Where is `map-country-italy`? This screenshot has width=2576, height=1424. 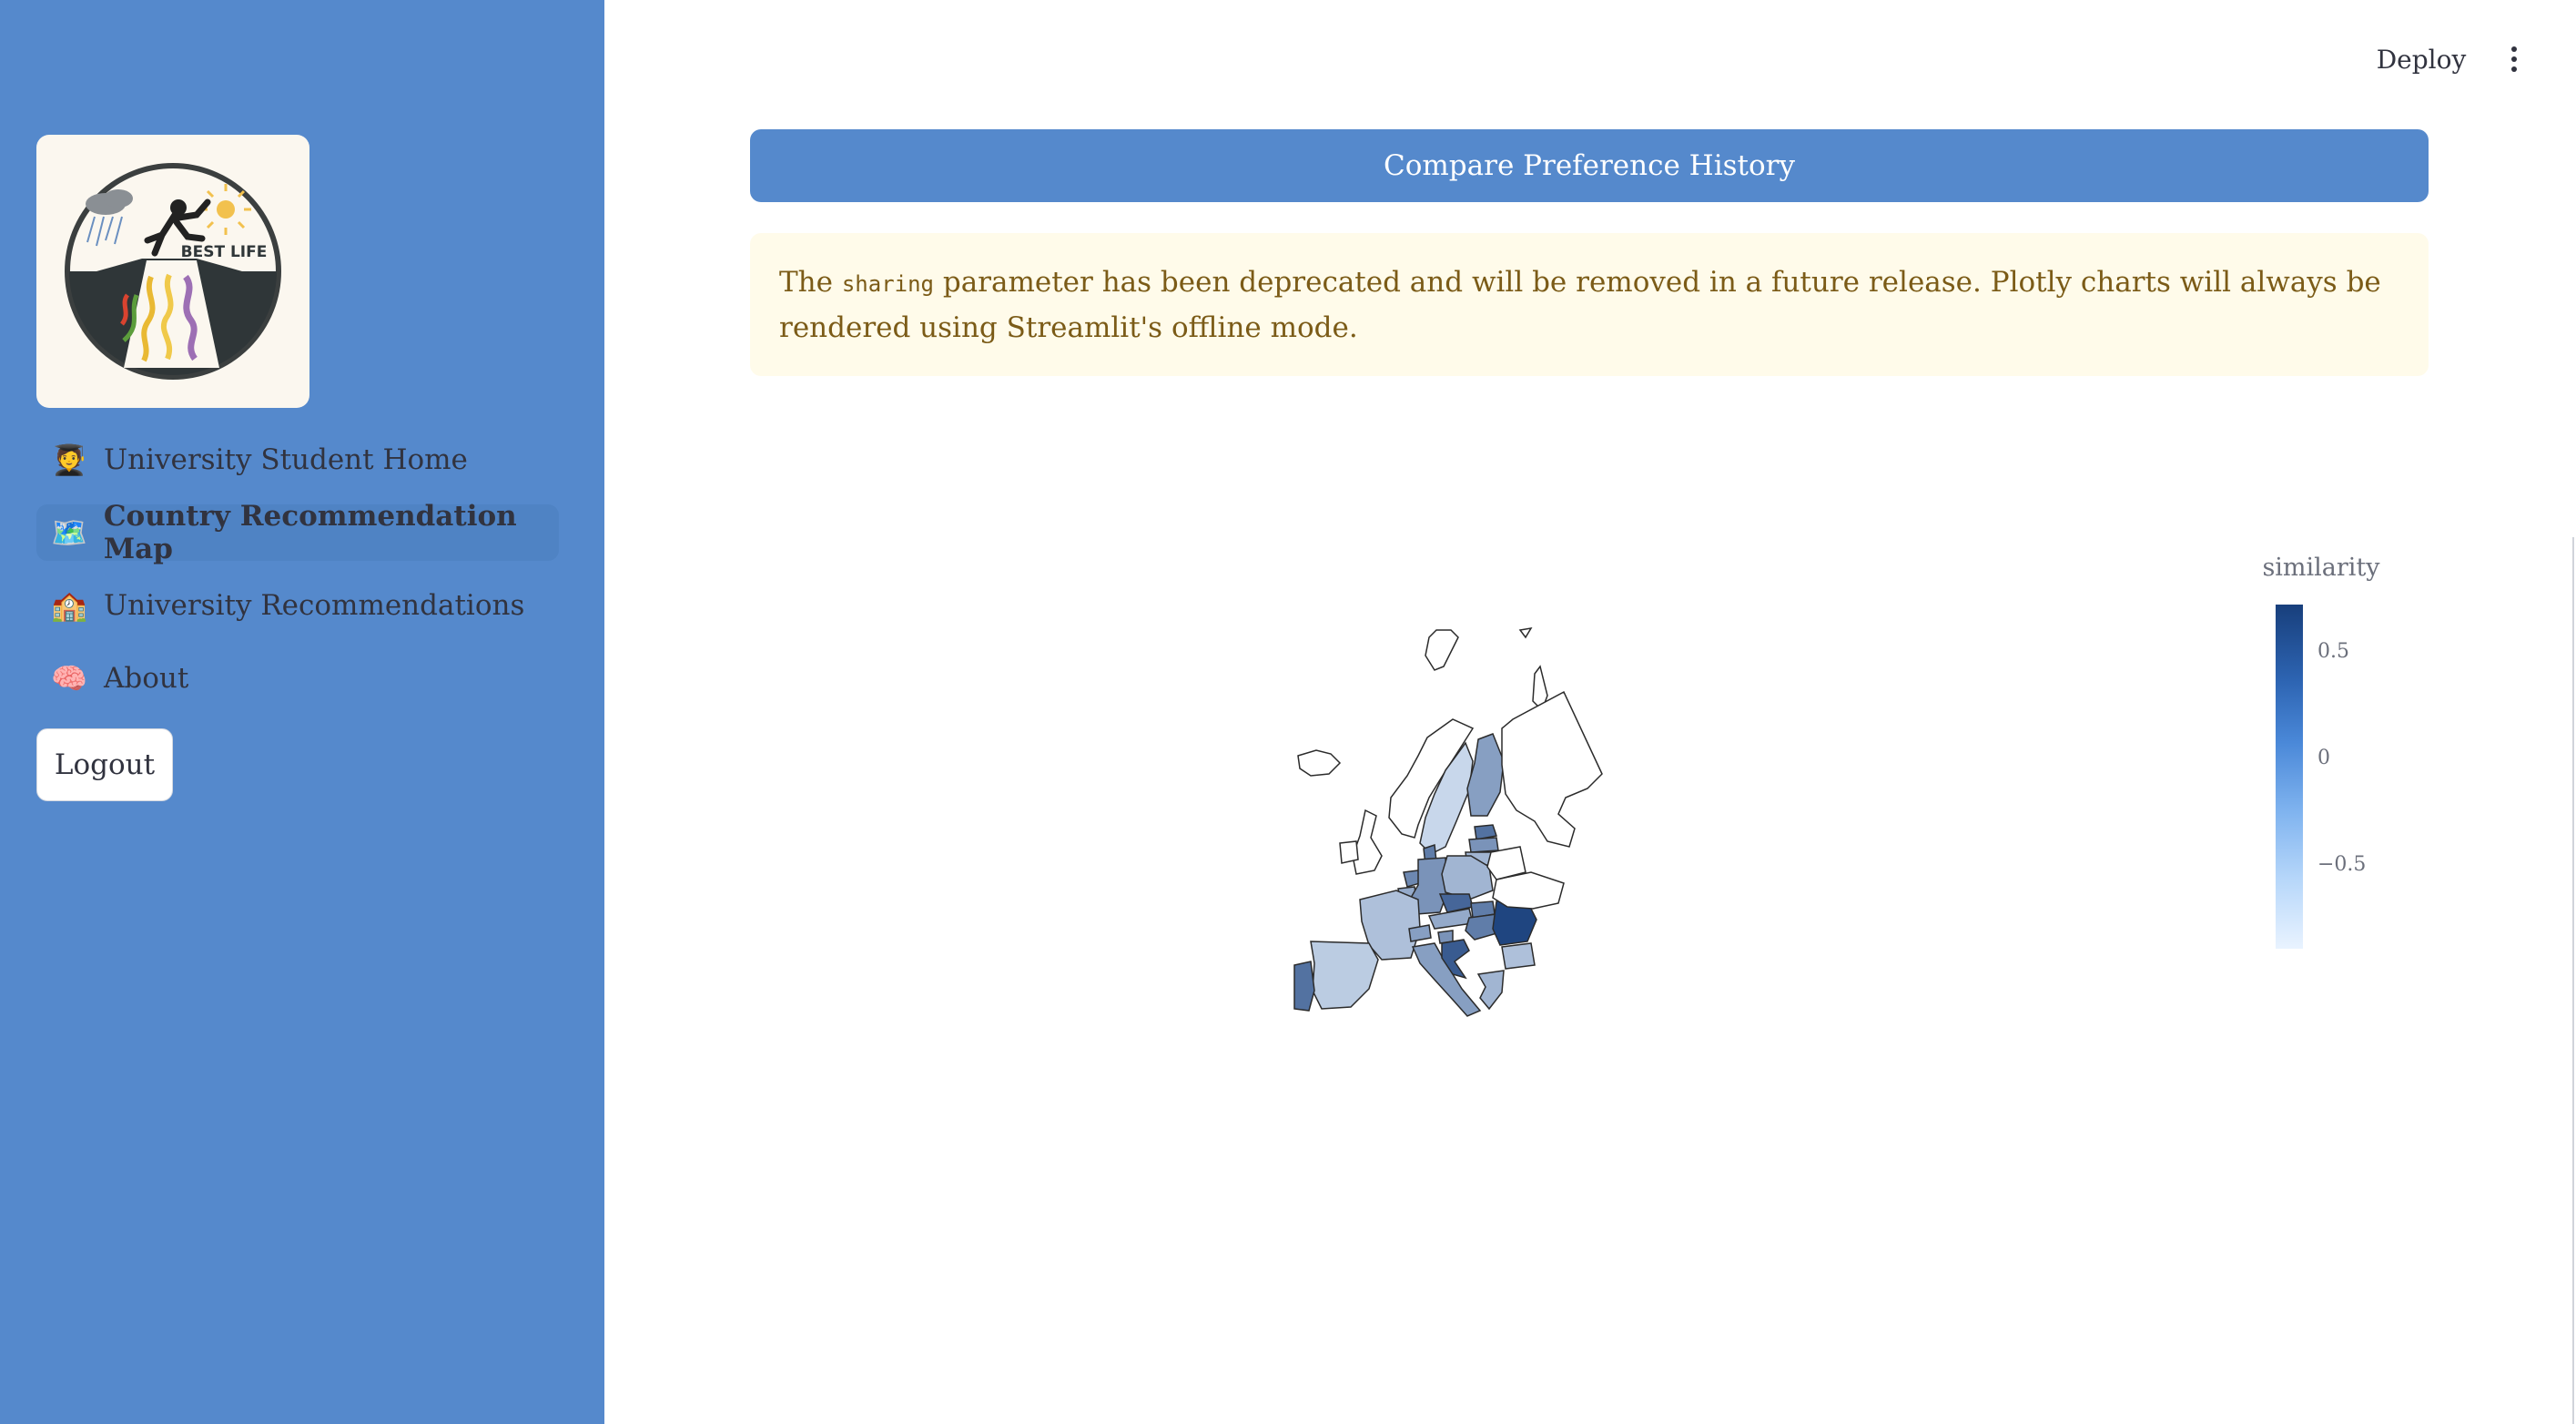
map-country-italy is located at coordinates (1446, 979).